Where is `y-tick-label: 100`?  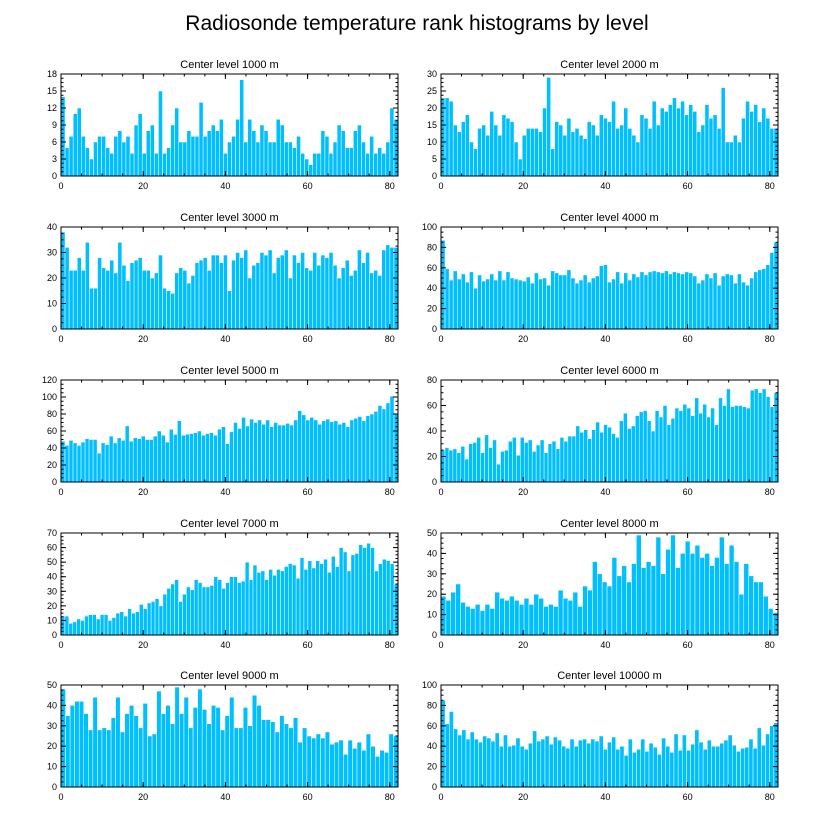
y-tick-label: 100 is located at coordinates (49, 397).